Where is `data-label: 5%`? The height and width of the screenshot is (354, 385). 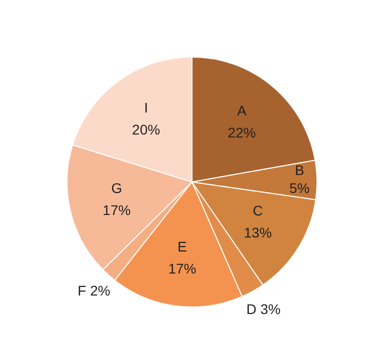
data-label: 5% is located at coordinates (299, 188).